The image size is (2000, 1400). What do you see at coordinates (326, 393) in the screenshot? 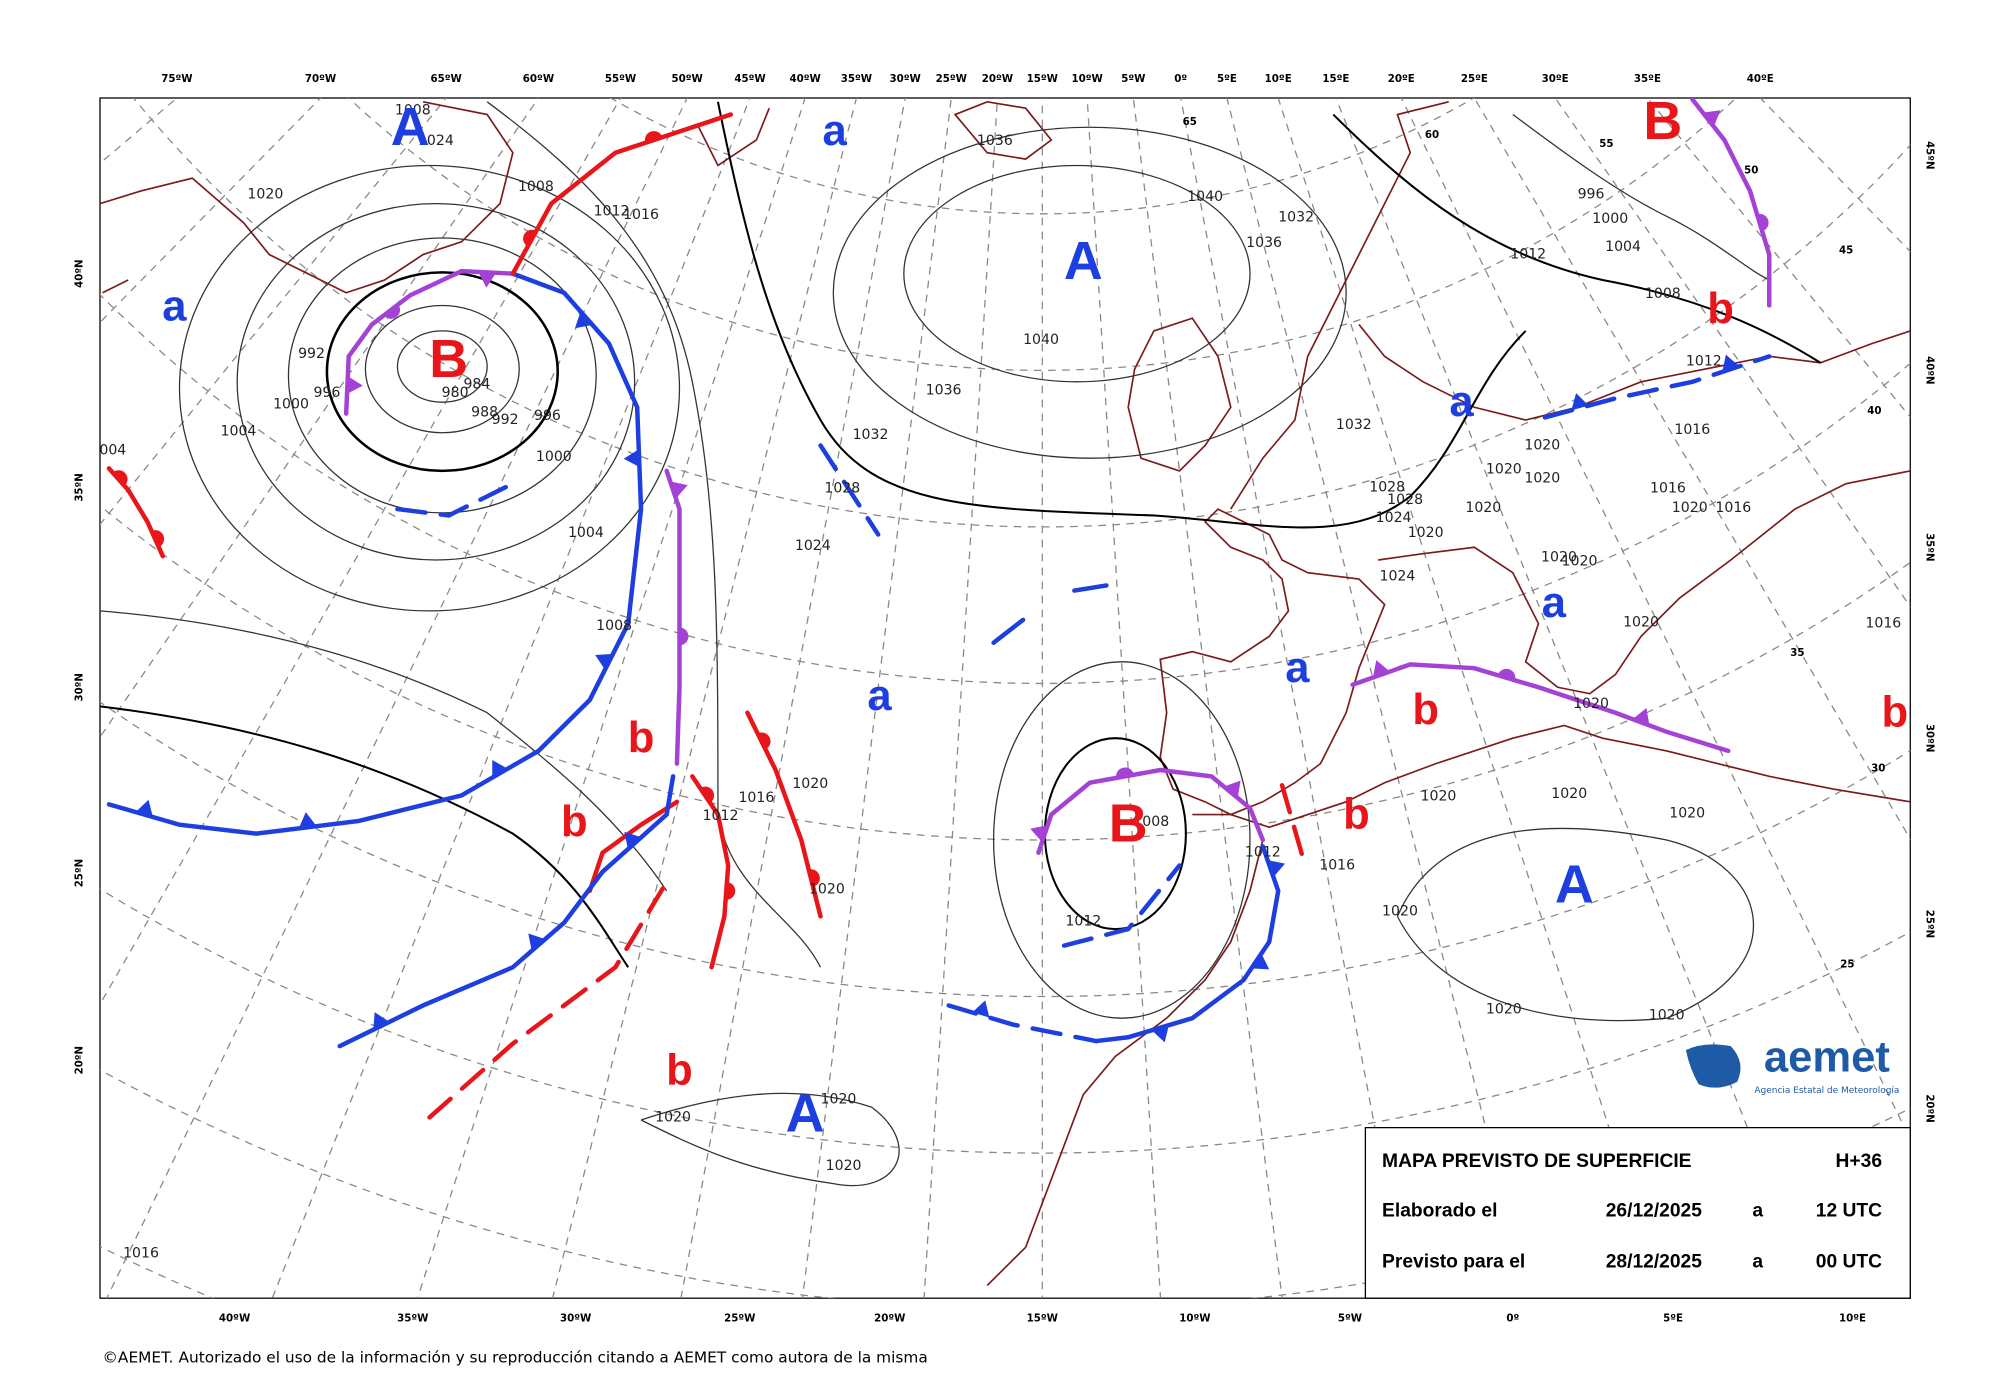
I see `isobar-label: 996` at bounding box center [326, 393].